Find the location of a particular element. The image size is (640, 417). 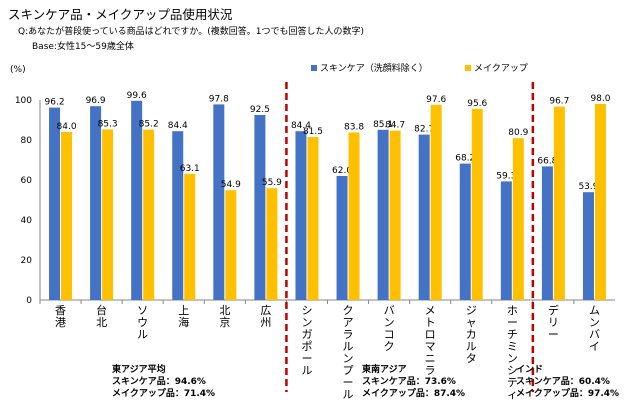

region-summary-east-asia: 東アジア平均 スキンケア品：94.6% メイクアップ品：71.4% is located at coordinates (163, 382).